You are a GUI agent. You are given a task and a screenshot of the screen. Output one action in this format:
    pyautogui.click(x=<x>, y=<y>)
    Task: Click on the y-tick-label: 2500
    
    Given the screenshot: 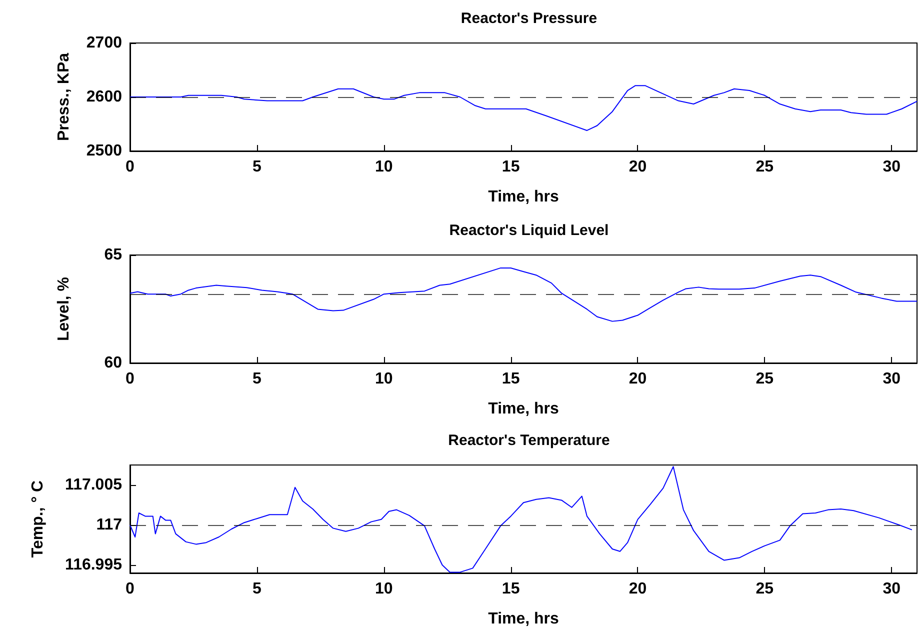 What is the action you would take?
    pyautogui.click(x=104, y=151)
    